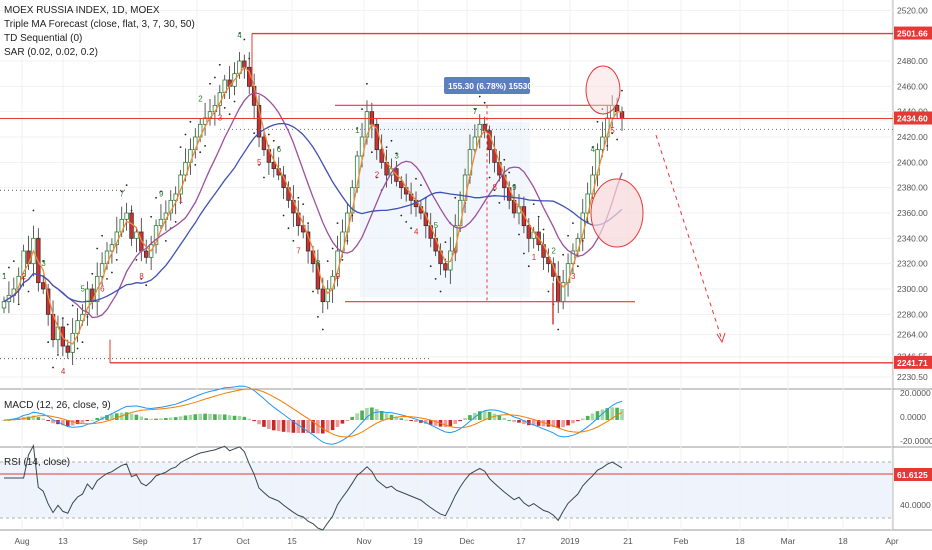  I want to click on rsi-tick-label: 40.0000, so click(915, 505).